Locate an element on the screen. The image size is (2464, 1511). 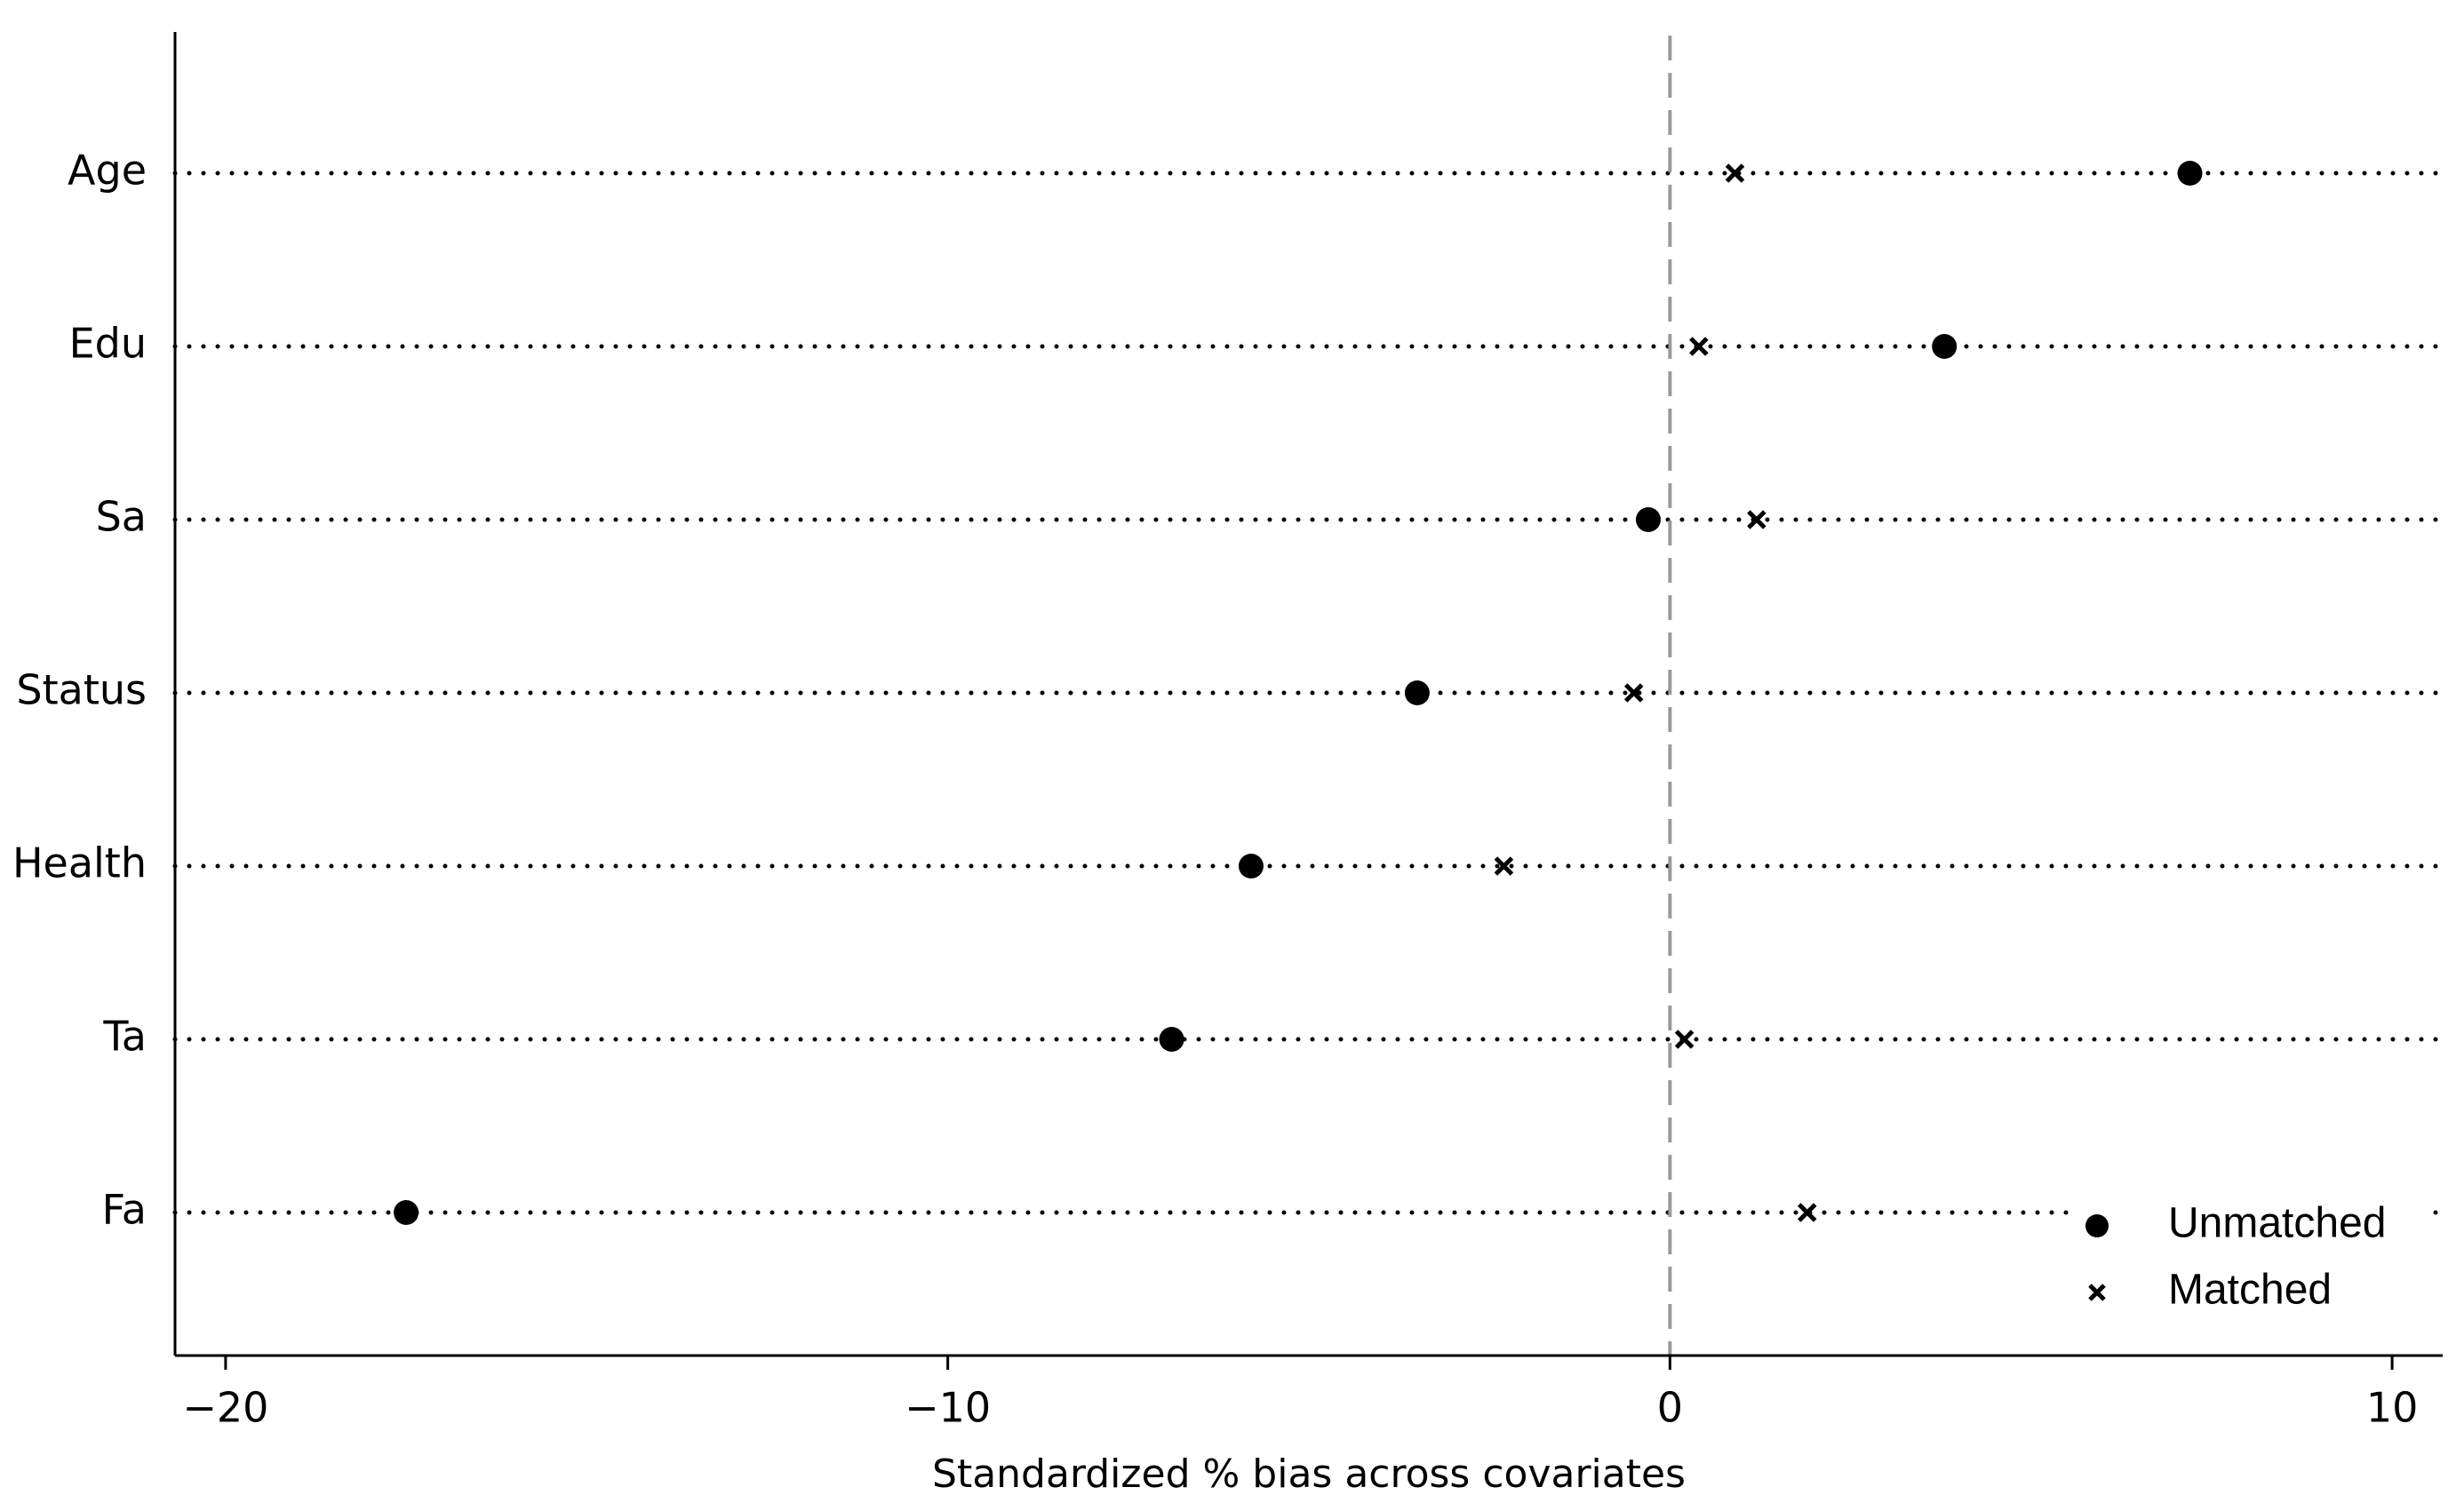
y-tick-label: Fa is located at coordinates (124, 1210).